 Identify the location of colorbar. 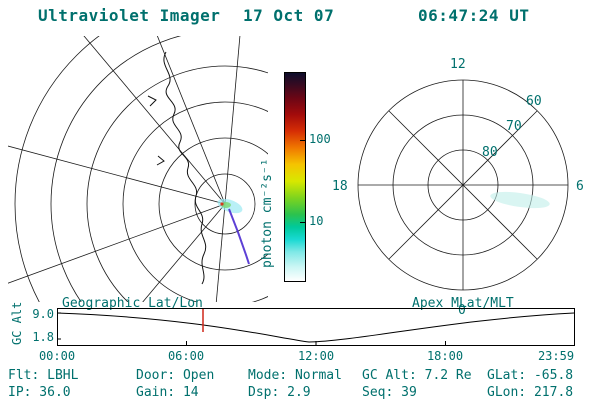
(295, 177).